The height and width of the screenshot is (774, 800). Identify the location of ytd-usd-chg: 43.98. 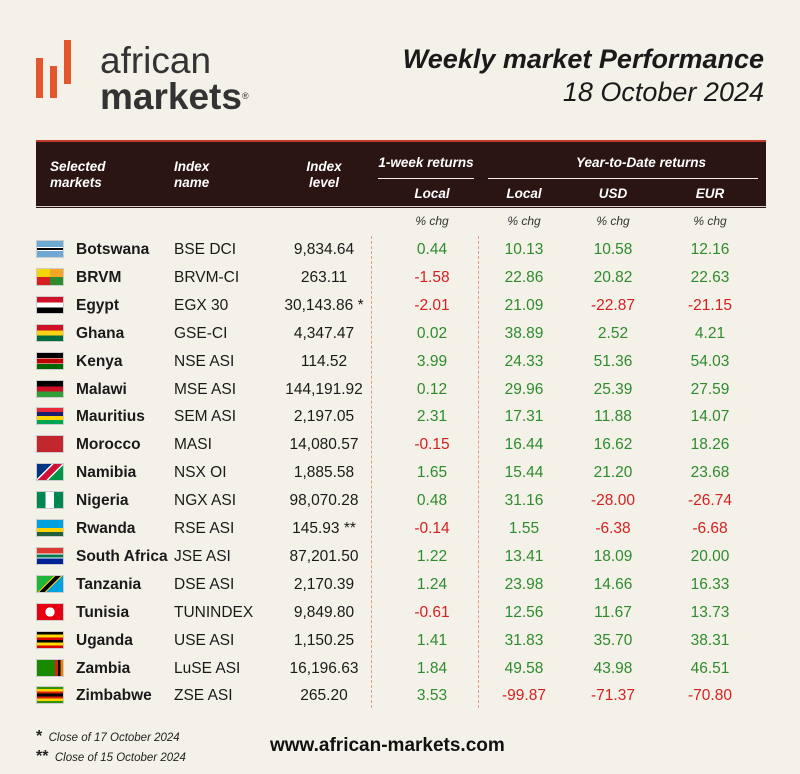
(613, 668).